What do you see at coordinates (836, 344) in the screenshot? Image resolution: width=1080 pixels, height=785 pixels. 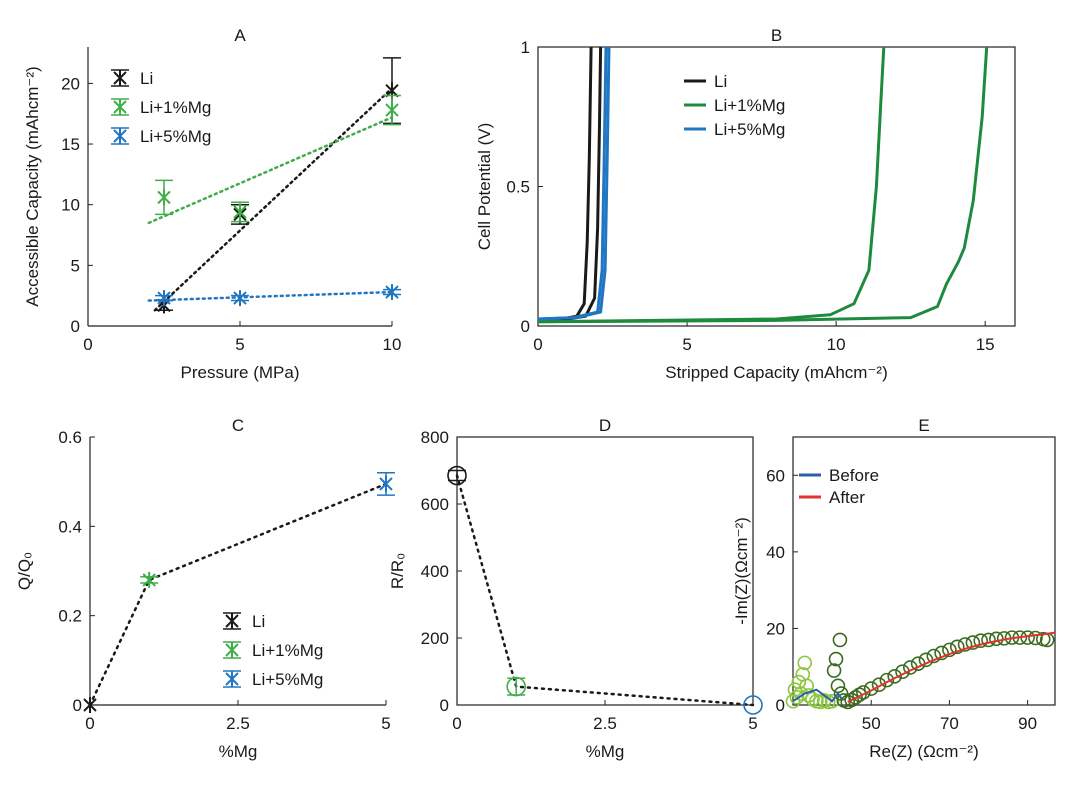 I see `x-tick-label: 10` at bounding box center [836, 344].